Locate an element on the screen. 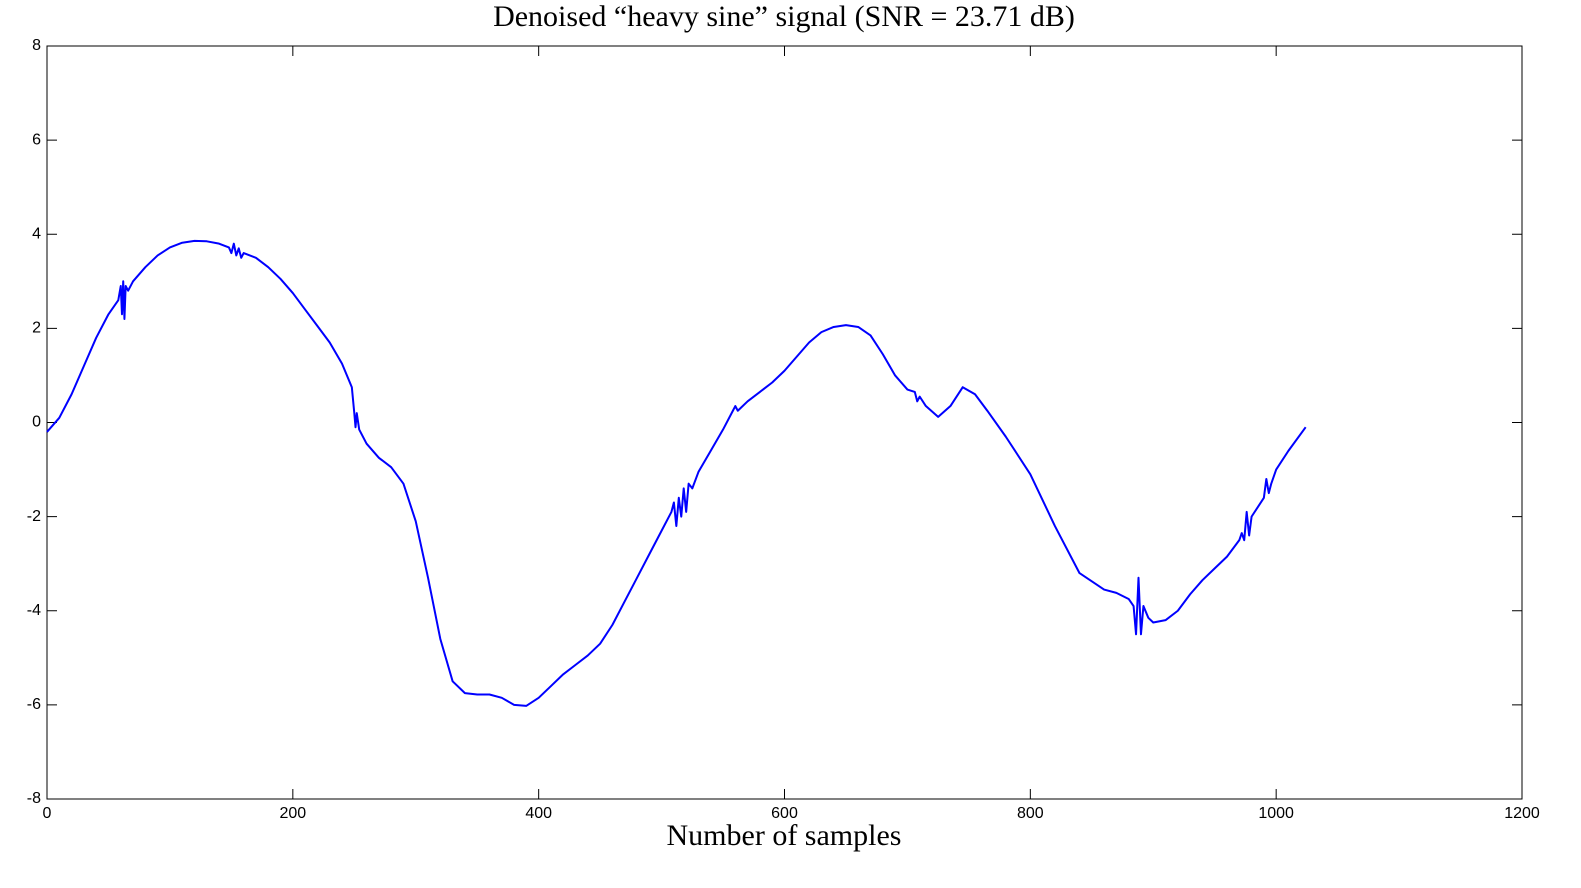 This screenshot has width=1581, height=888. x-tick-label: 1000 is located at coordinates (1276, 813).